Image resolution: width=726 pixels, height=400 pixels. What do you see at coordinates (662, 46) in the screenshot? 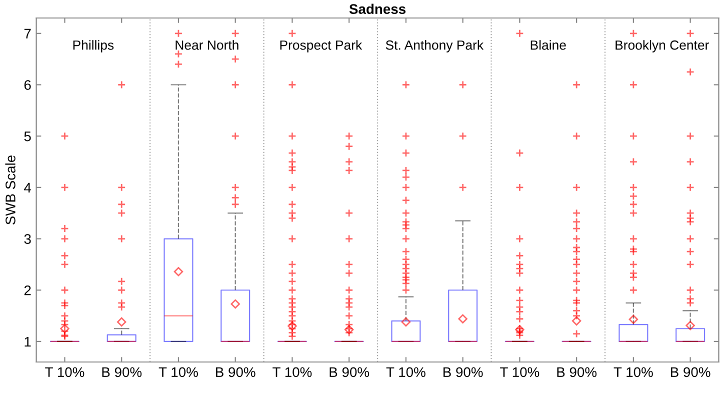
I see `annotation: Brooklyn Center` at bounding box center [662, 46].